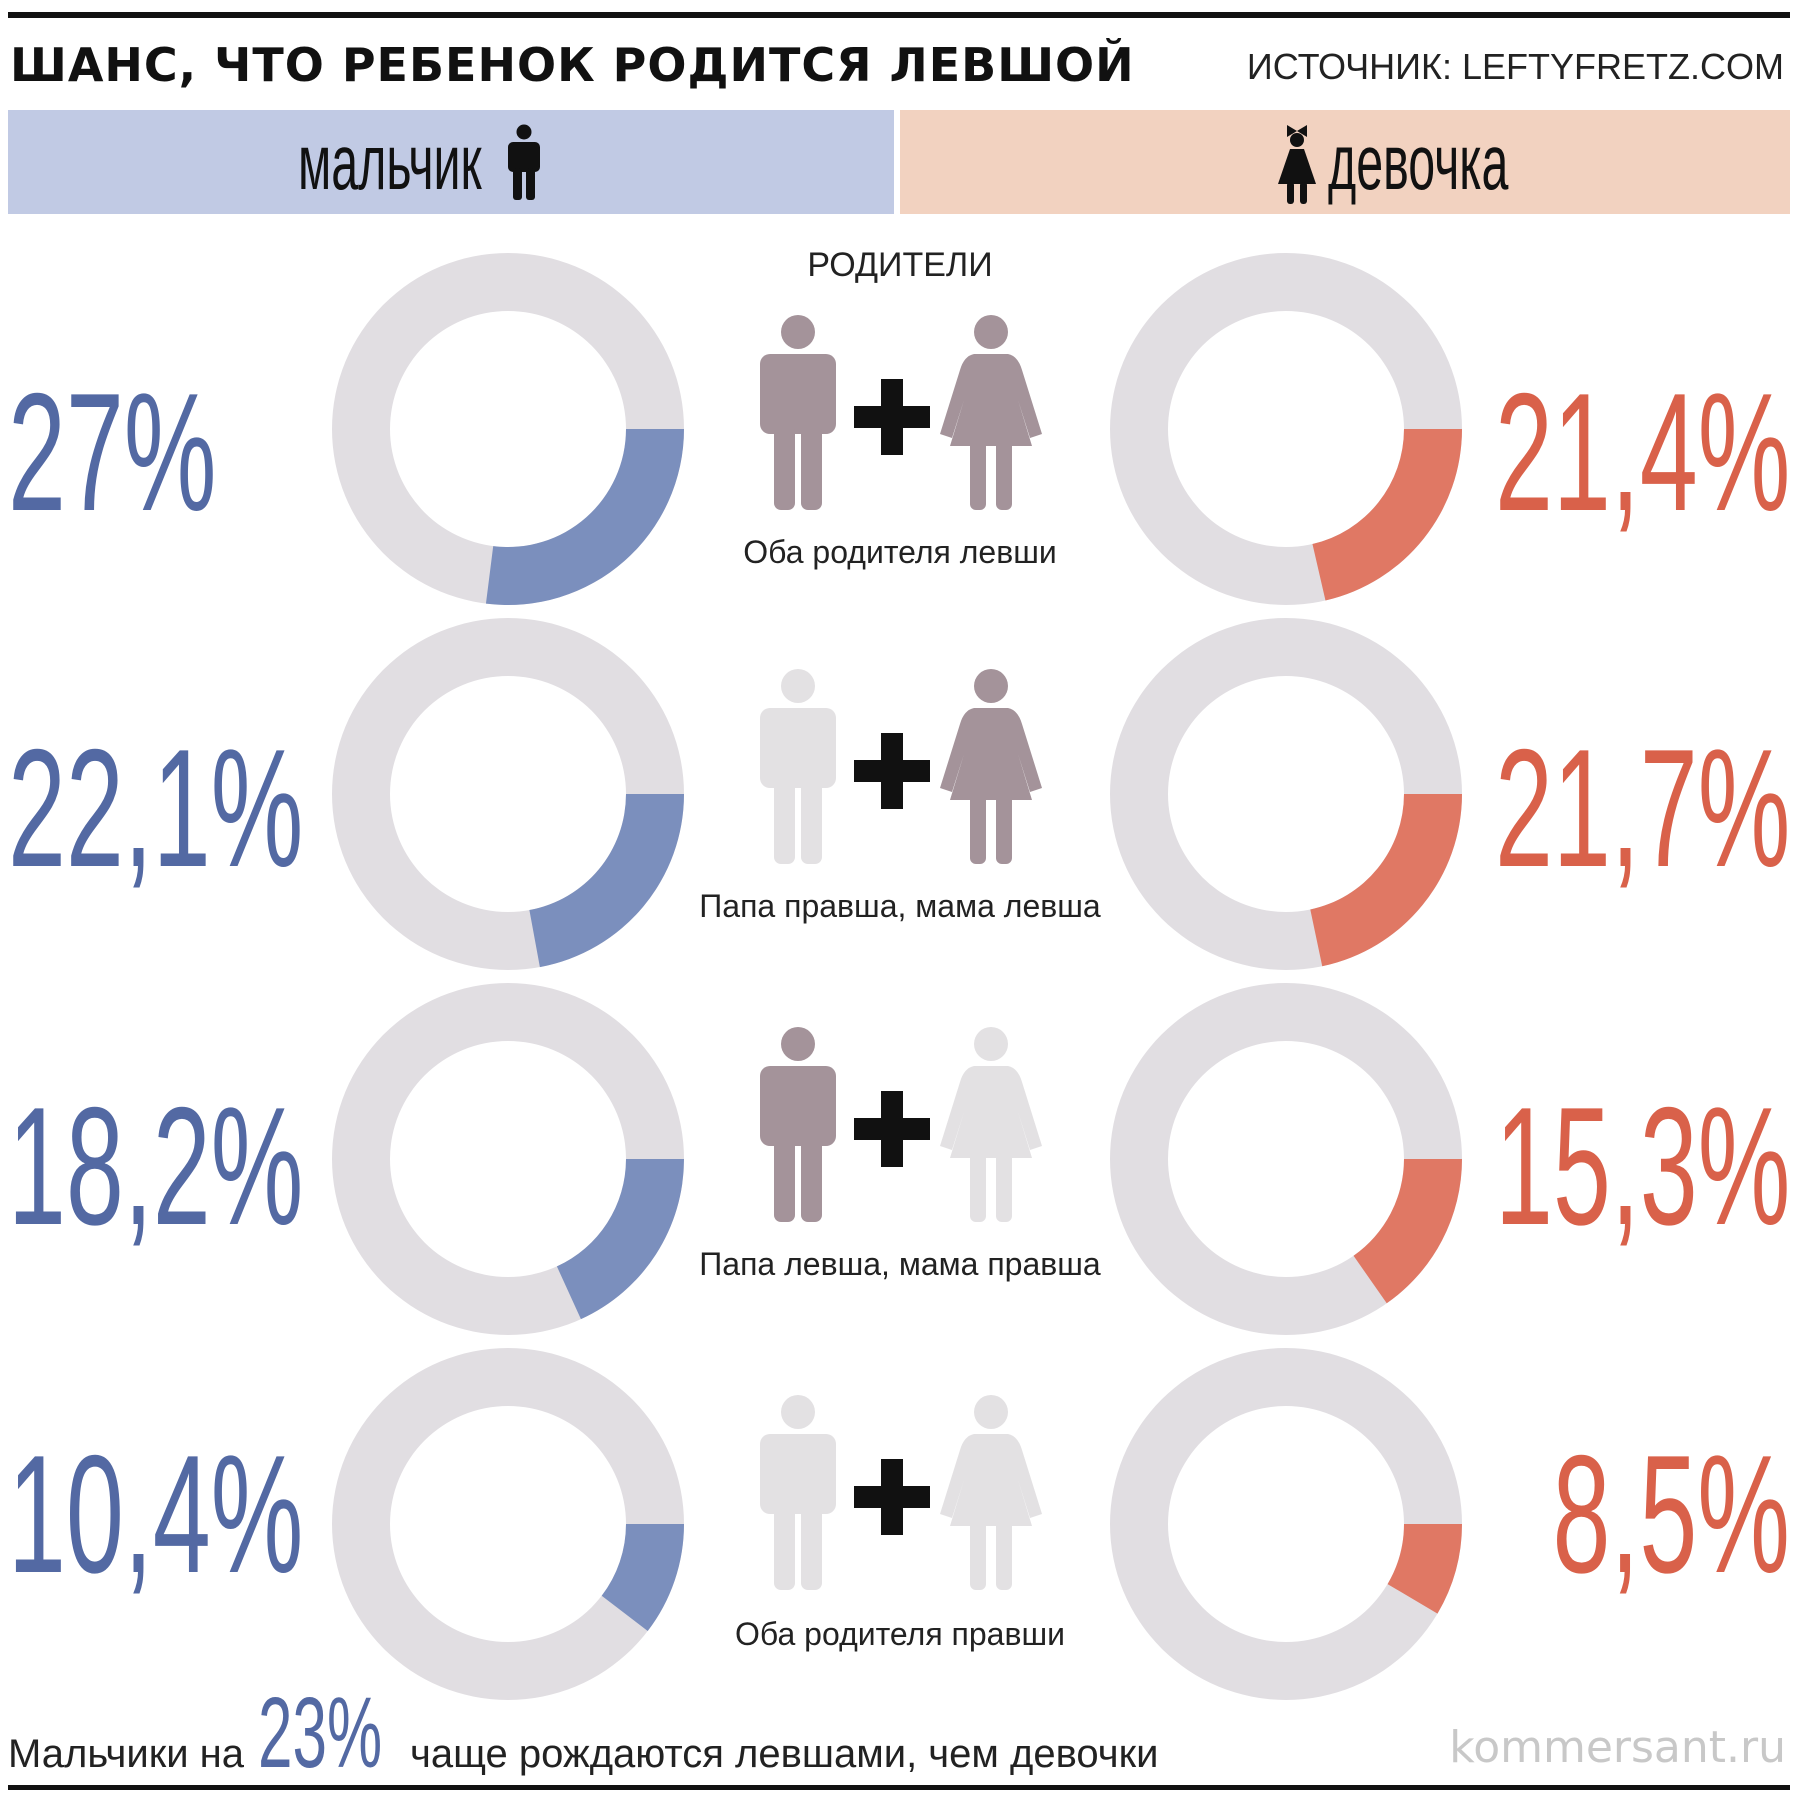 The width and height of the screenshot is (1798, 1804). What do you see at coordinates (899, 1787) in the screenshot?
I see `bottom-rule` at bounding box center [899, 1787].